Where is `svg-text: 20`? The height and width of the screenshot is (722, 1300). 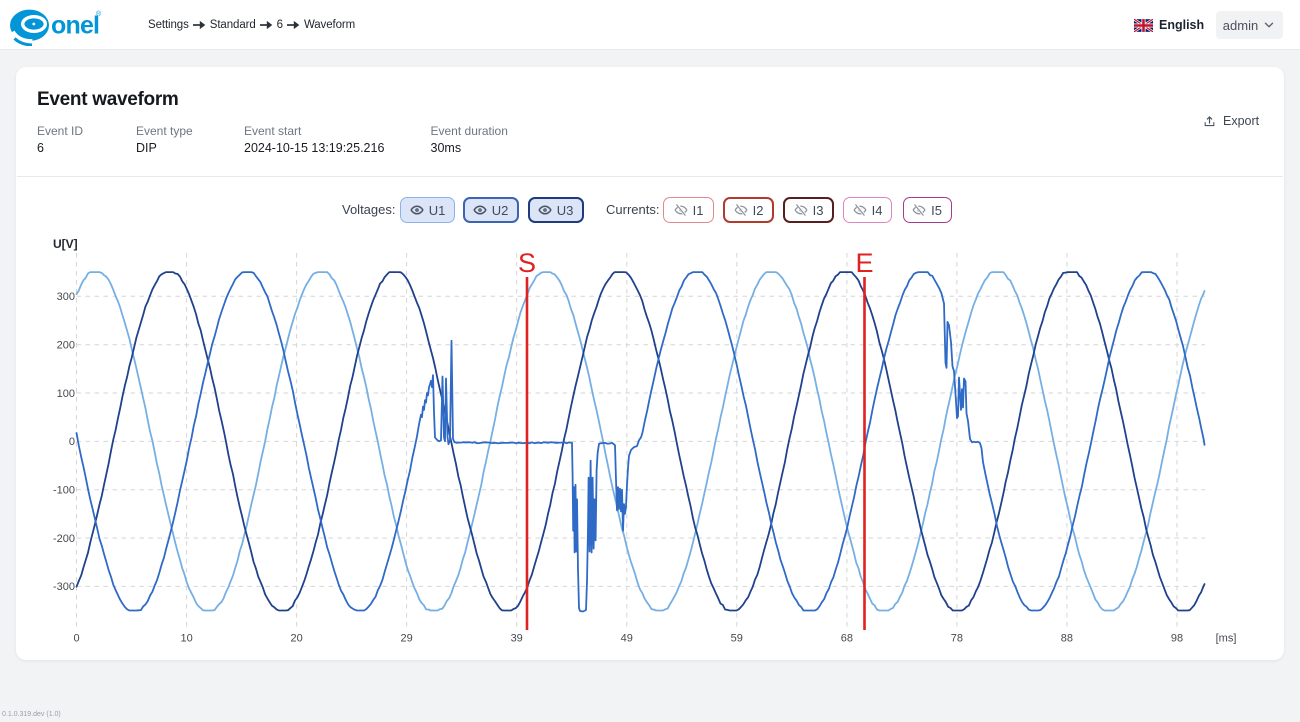 svg-text: 20 is located at coordinates (296, 639).